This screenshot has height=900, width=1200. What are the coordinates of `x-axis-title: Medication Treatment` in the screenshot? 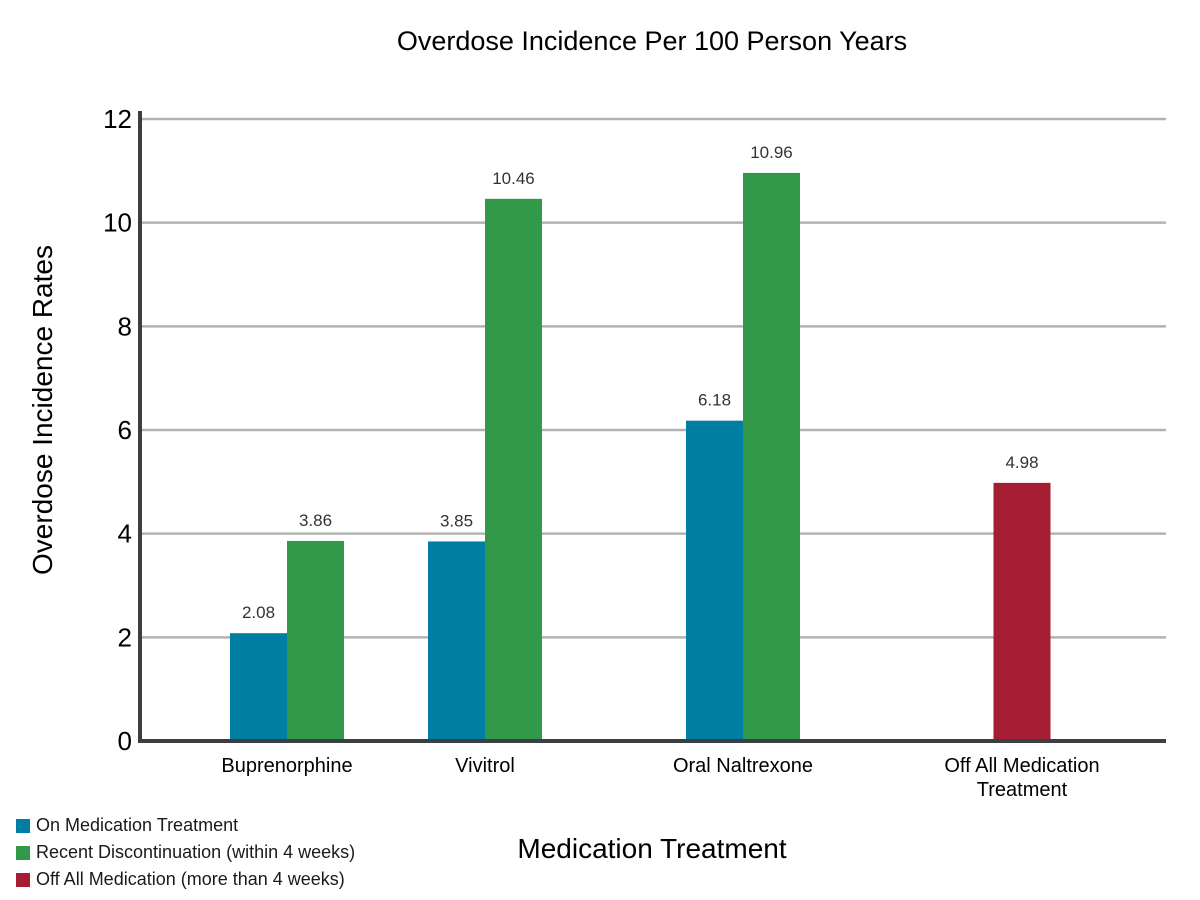 It's located at (651, 848).